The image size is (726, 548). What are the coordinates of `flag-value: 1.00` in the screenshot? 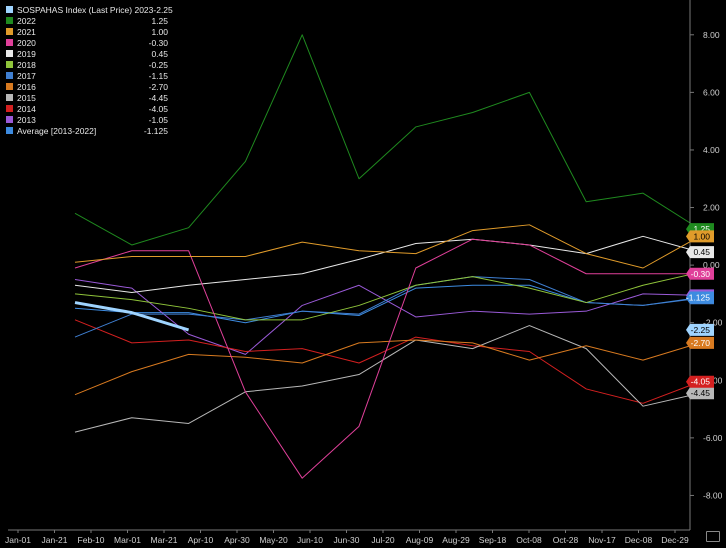 It's located at (701, 236).